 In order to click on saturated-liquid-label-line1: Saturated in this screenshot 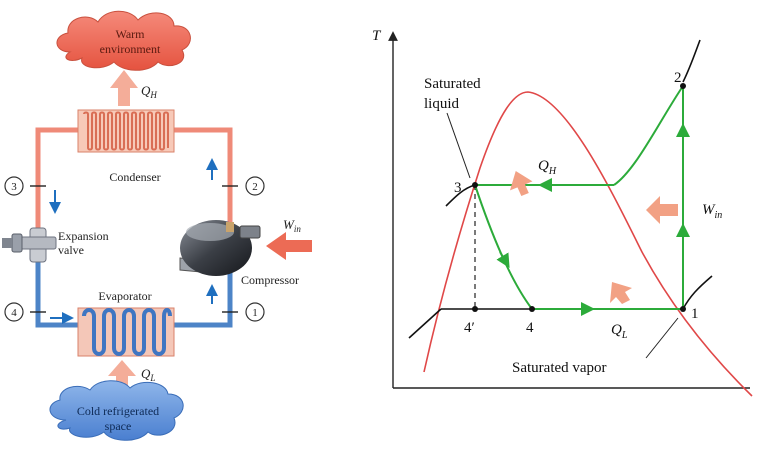, I will do `click(452, 84)`.